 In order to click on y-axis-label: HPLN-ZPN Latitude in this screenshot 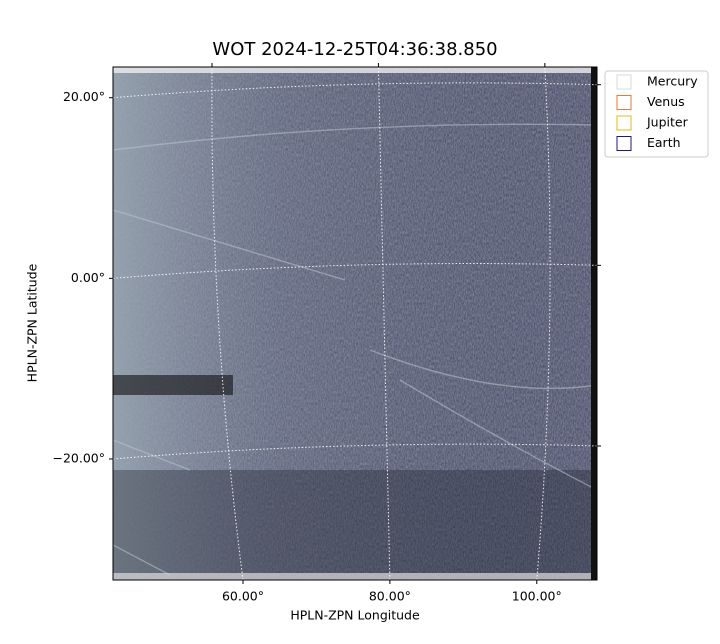, I will do `click(32, 322)`.